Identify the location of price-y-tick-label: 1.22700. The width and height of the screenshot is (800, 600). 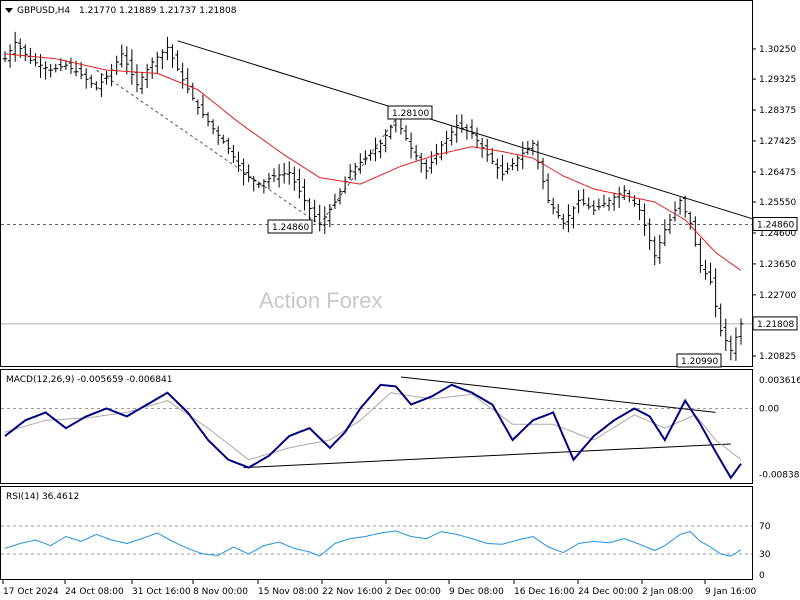
(777, 296).